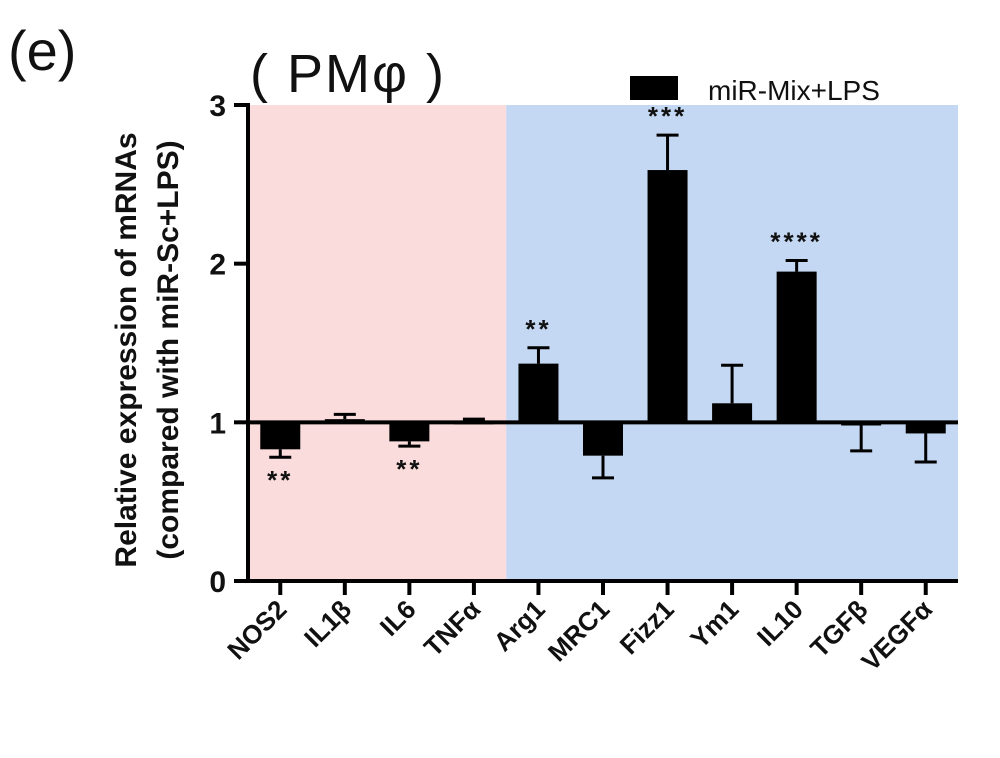 This screenshot has height=758, width=1000. I want to click on y-tick-label-3: 3, so click(217, 106).